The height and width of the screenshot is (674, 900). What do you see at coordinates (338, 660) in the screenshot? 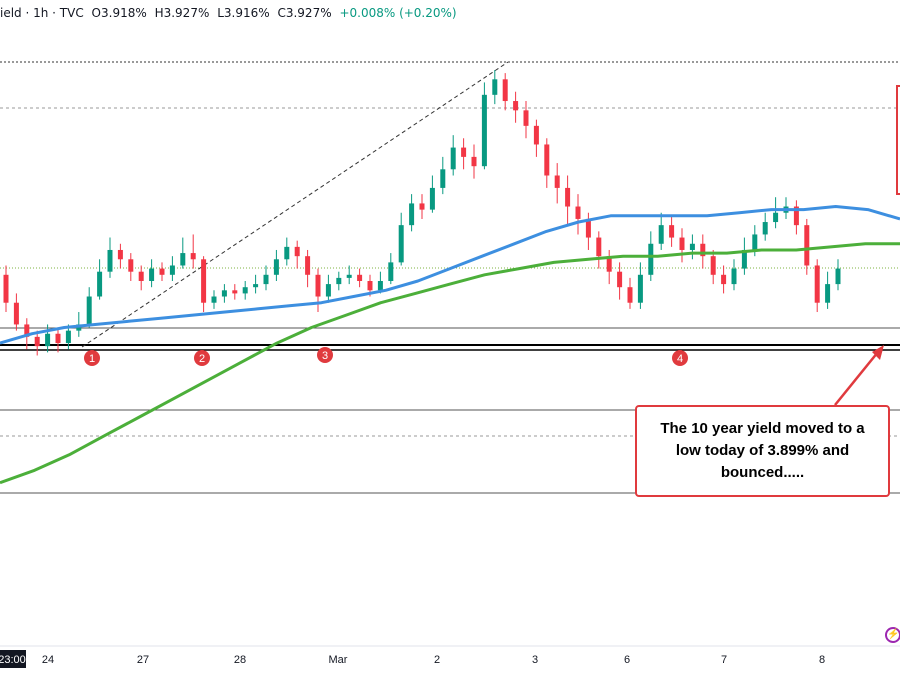
I see `x-tick-label: Mar` at bounding box center [338, 660].